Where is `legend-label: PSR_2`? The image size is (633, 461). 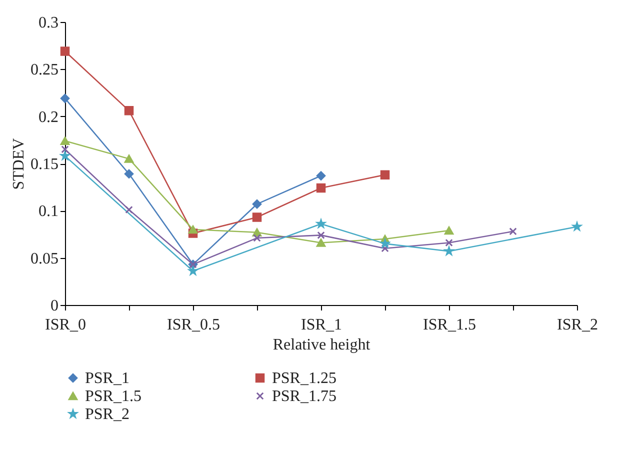
legend-label: PSR_2 is located at coordinates (107, 414).